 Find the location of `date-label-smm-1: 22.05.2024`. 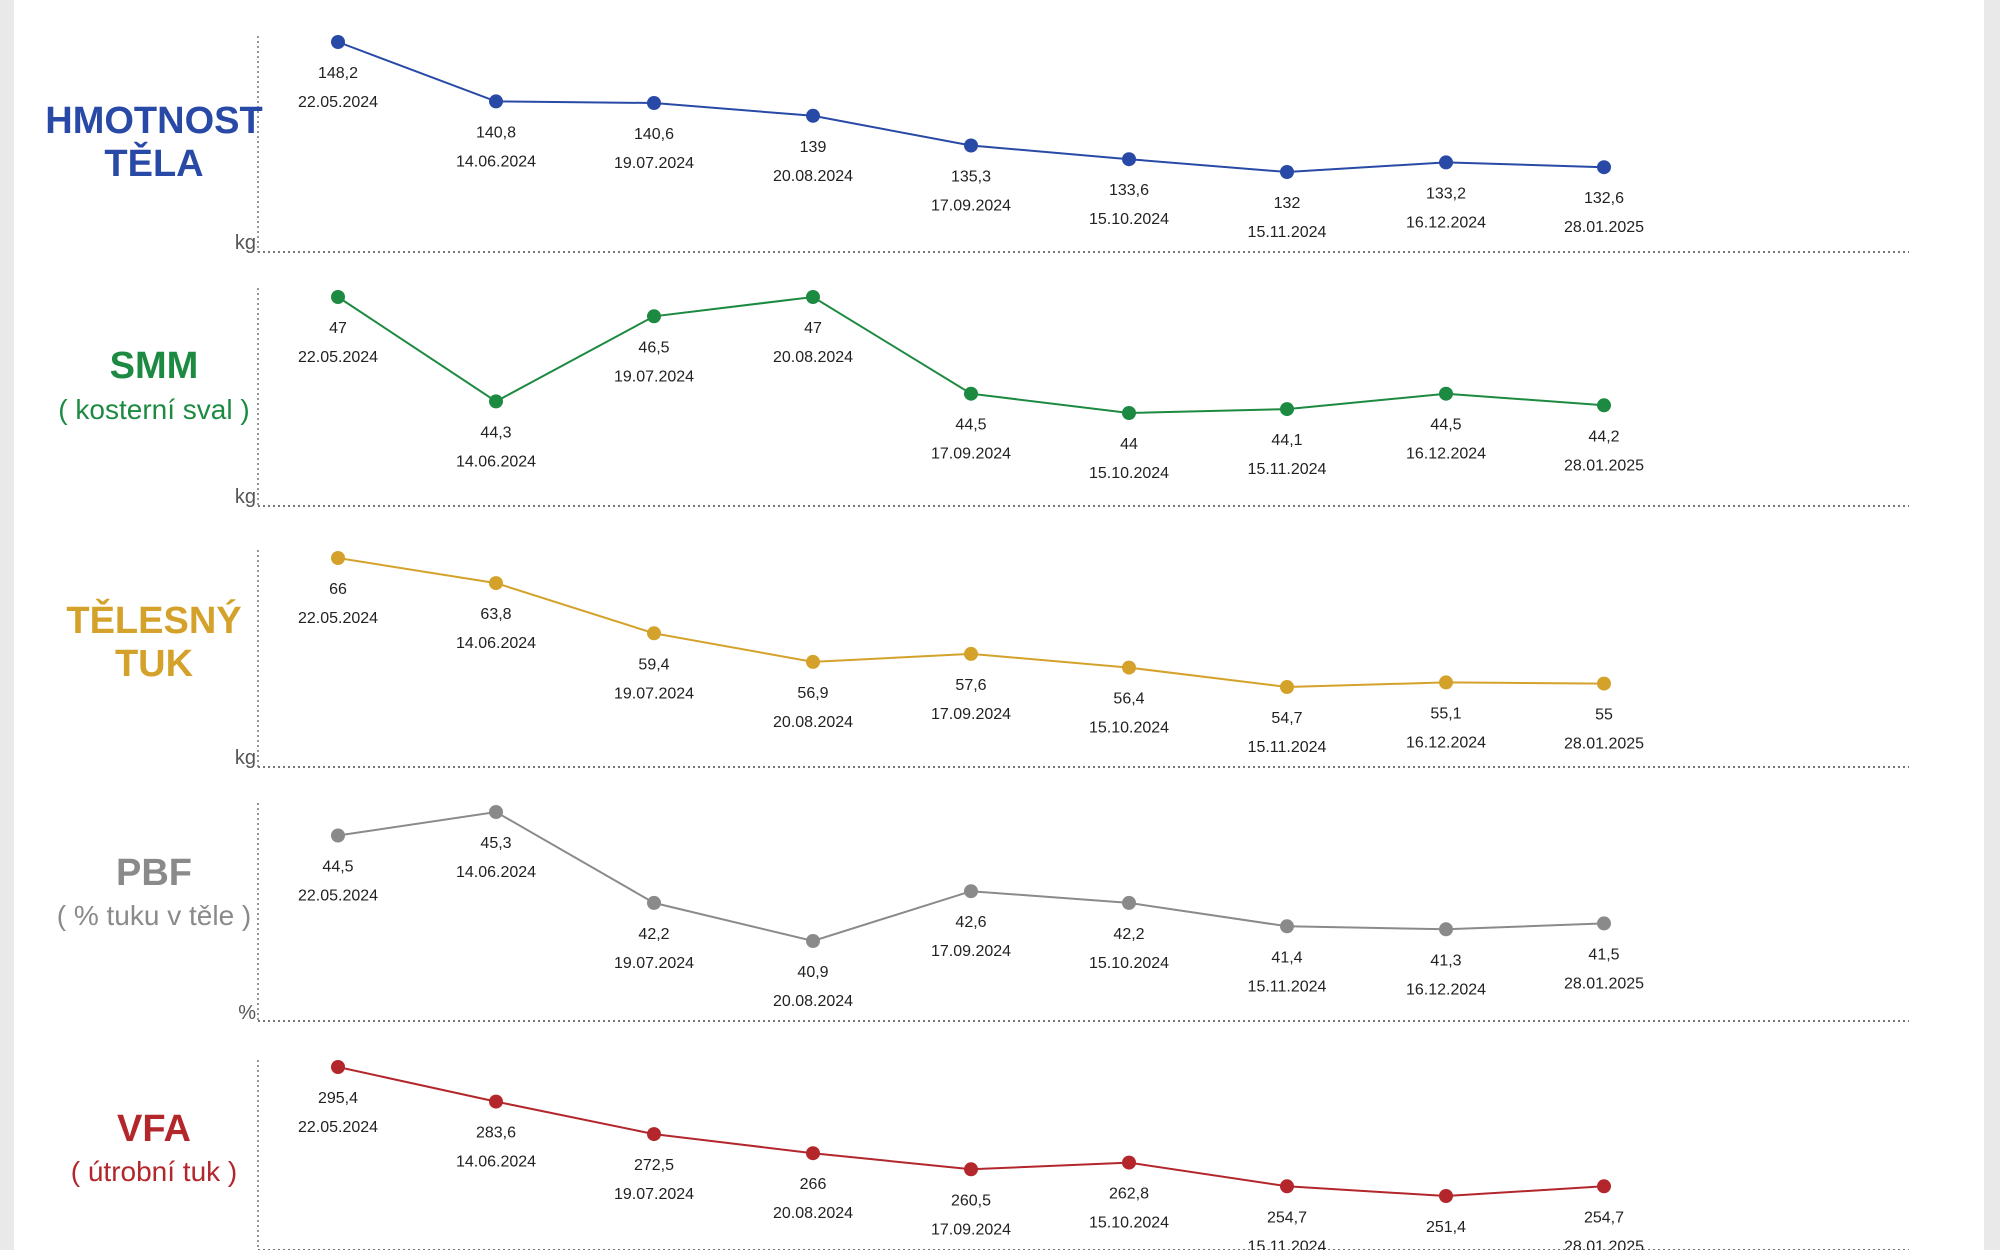

date-label-smm-1: 22.05.2024 is located at coordinates (338, 357).